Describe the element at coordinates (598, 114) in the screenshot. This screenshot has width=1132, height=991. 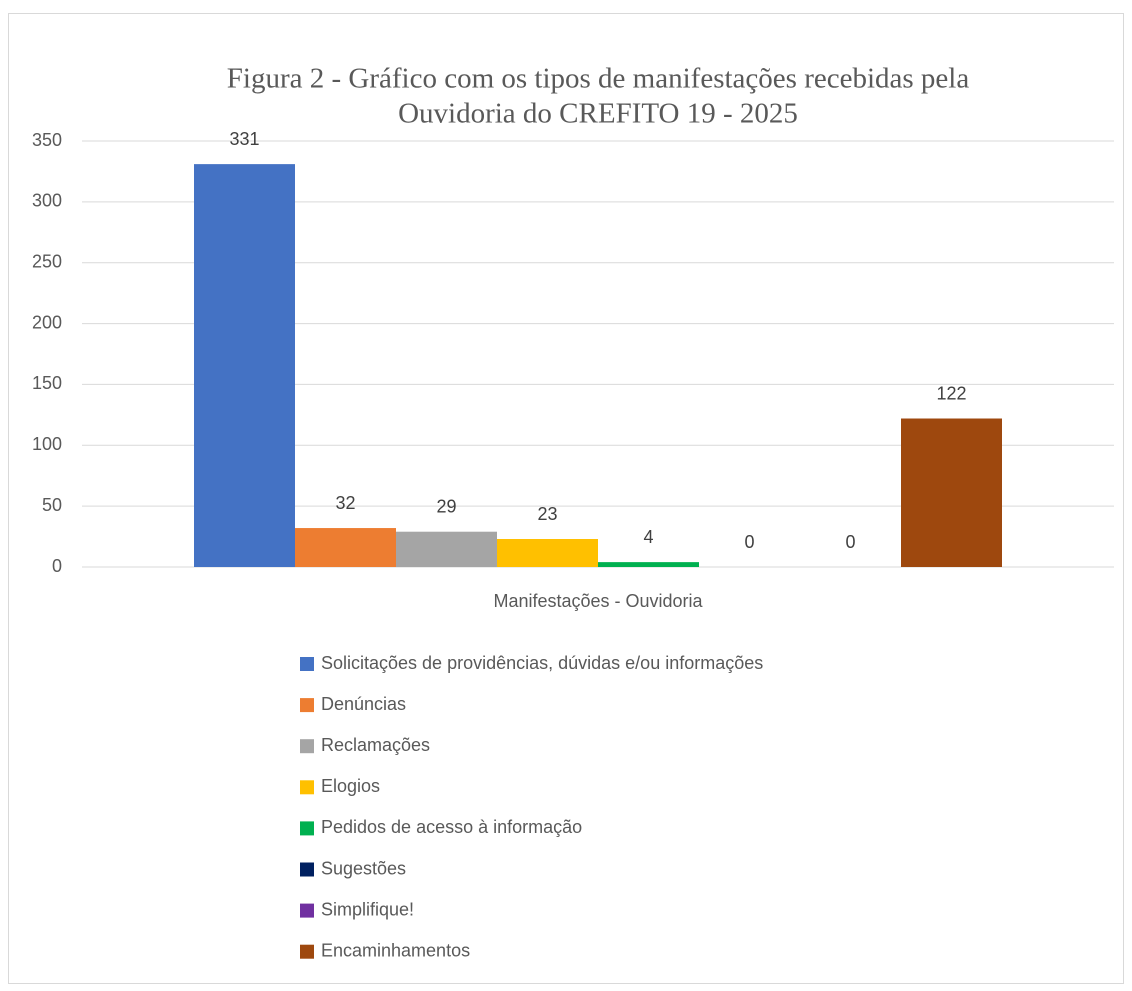
I see `chart-title: Ouvidoria do CREFITO 19 - 2025` at that location.